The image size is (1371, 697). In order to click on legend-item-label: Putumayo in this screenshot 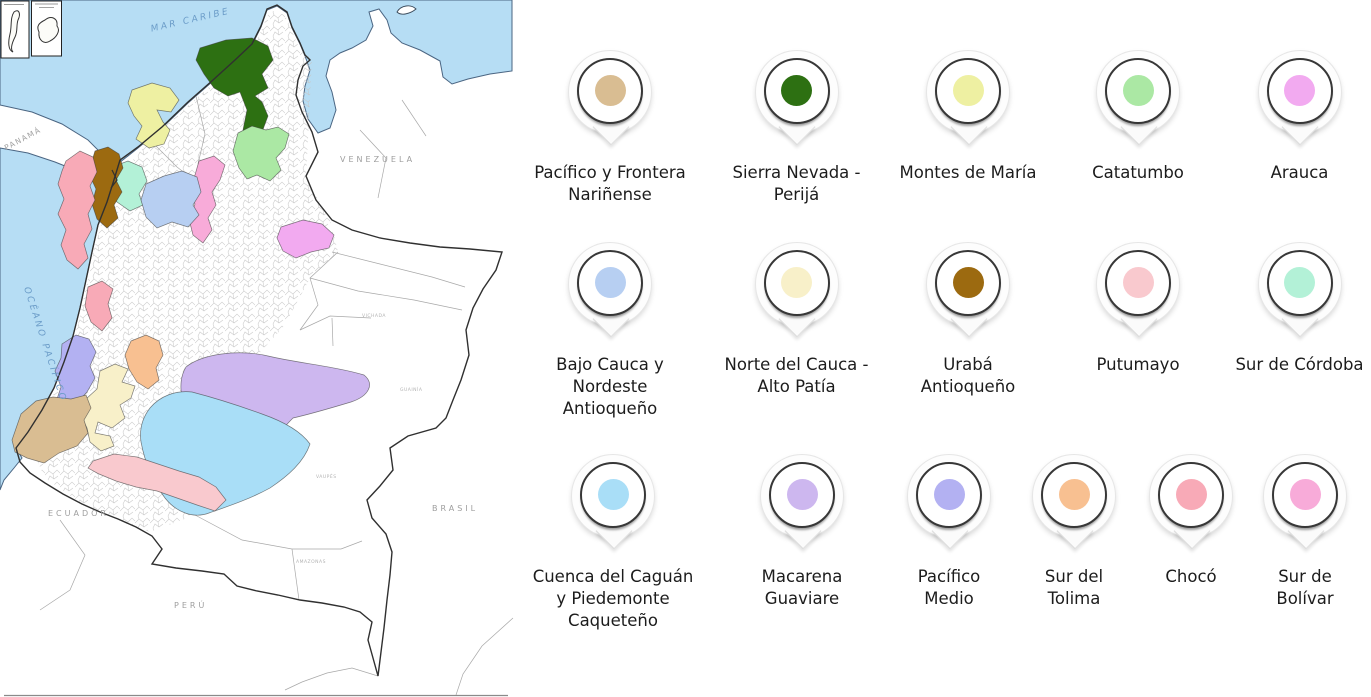, I will do `click(1138, 364)`.